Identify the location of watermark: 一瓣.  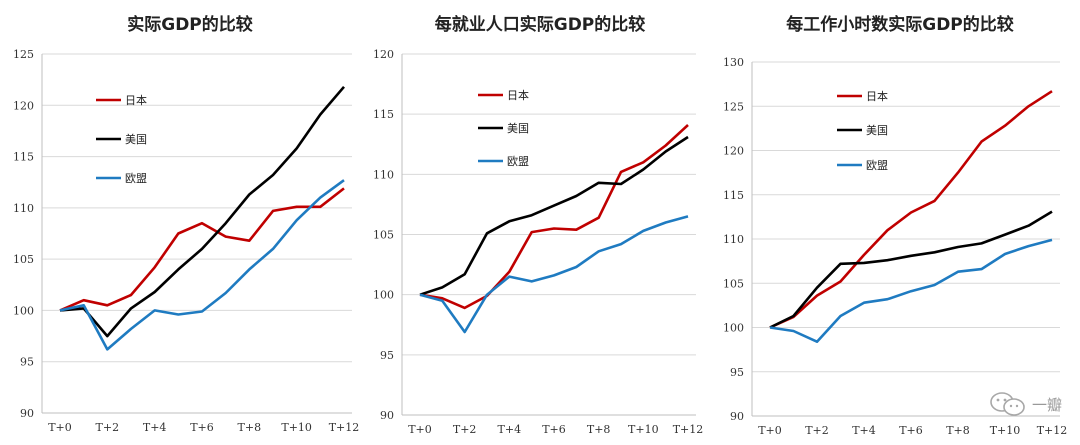
(1025, 404).